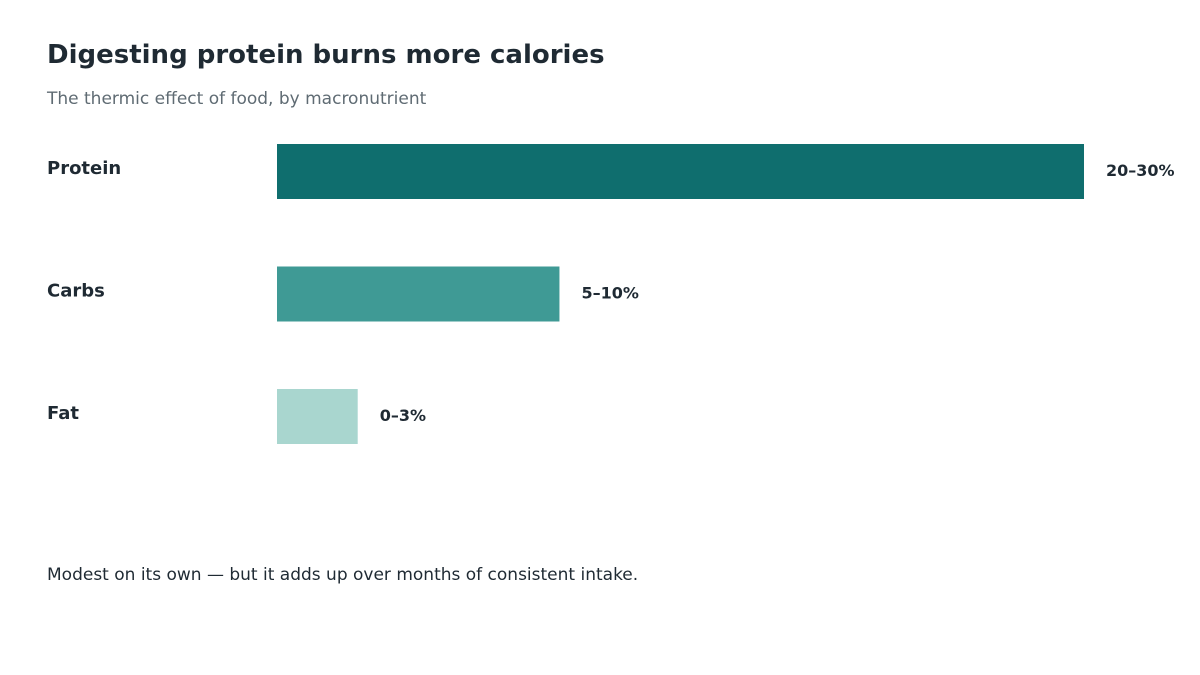 This screenshot has height=675, width=1200. Describe the element at coordinates (326, 55) in the screenshot. I see `chart-title: Digesting protein burns more calories` at that location.